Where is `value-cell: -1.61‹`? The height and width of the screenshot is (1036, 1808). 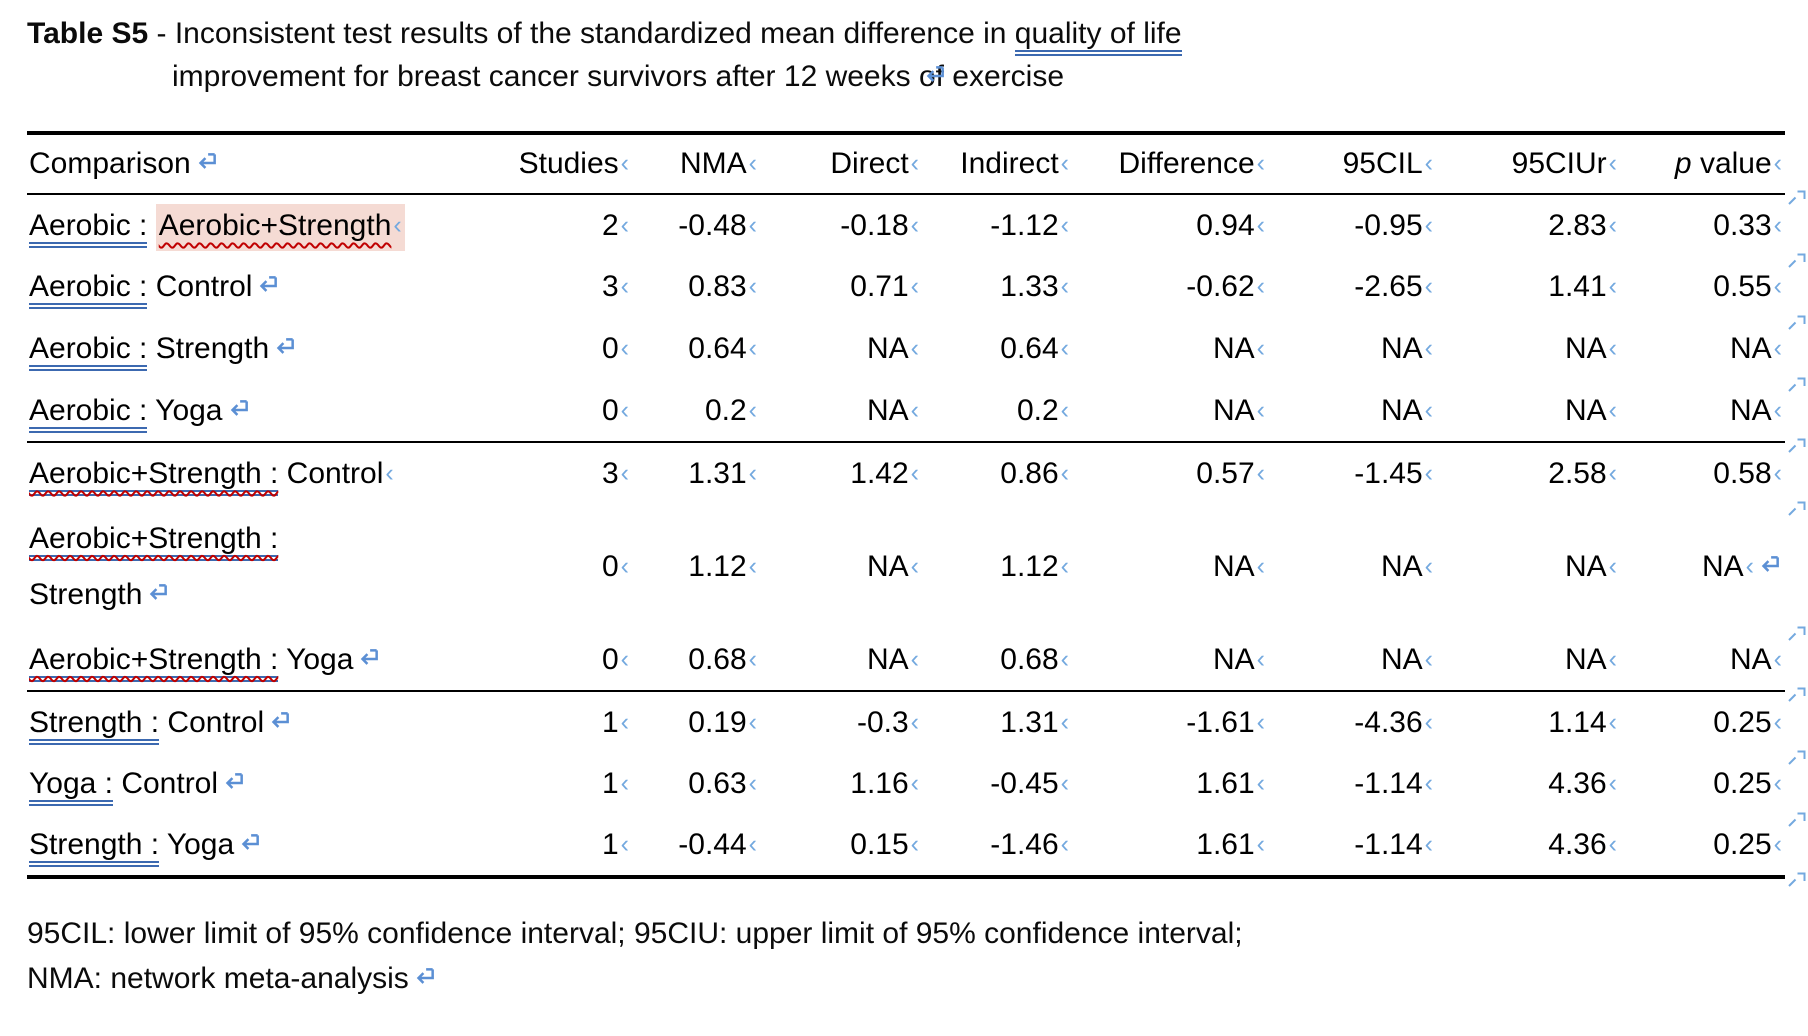 value-cell: -1.61‹ is located at coordinates (1170, 722).